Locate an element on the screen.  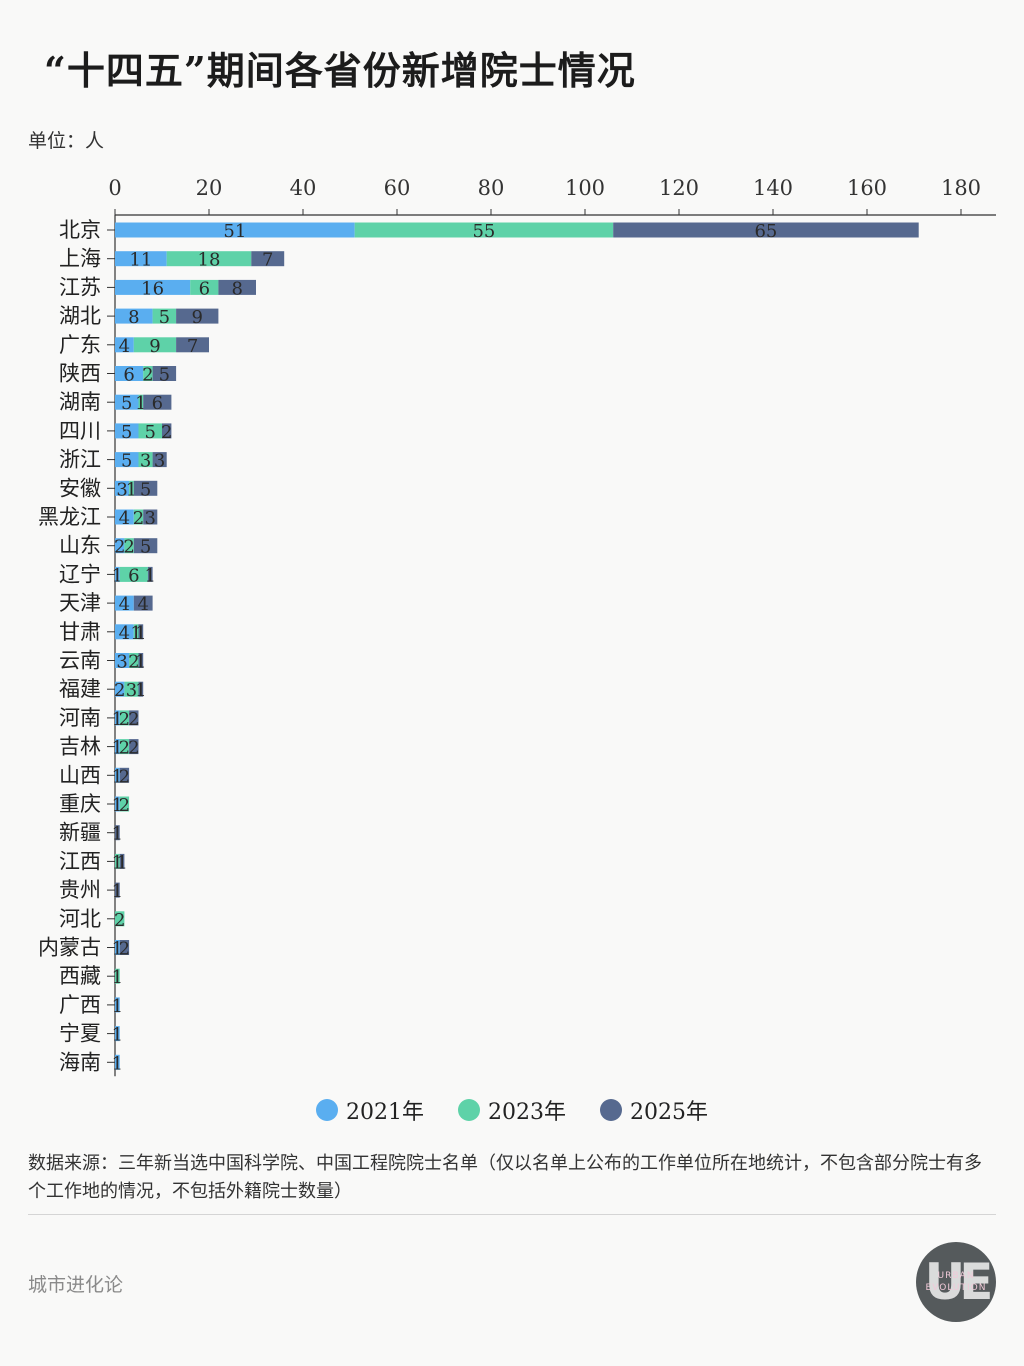
legend-item-2021: 2021年 is located at coordinates (370, 1110).